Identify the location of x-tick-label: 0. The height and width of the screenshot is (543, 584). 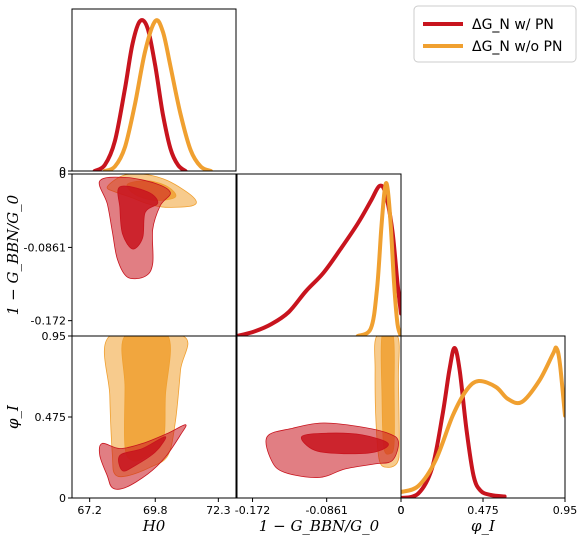
(401, 510).